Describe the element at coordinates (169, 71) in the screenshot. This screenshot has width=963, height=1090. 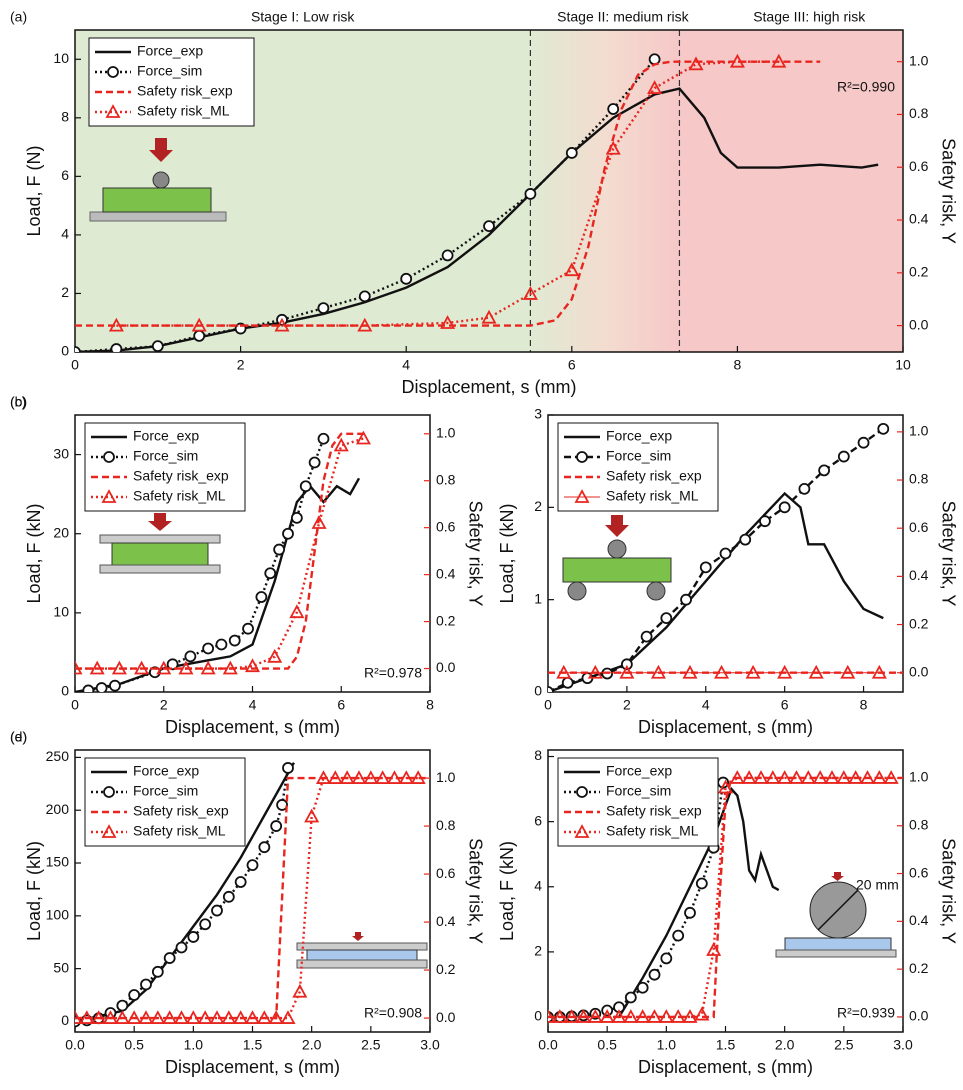
I see `legend-label: Force_sim` at that location.